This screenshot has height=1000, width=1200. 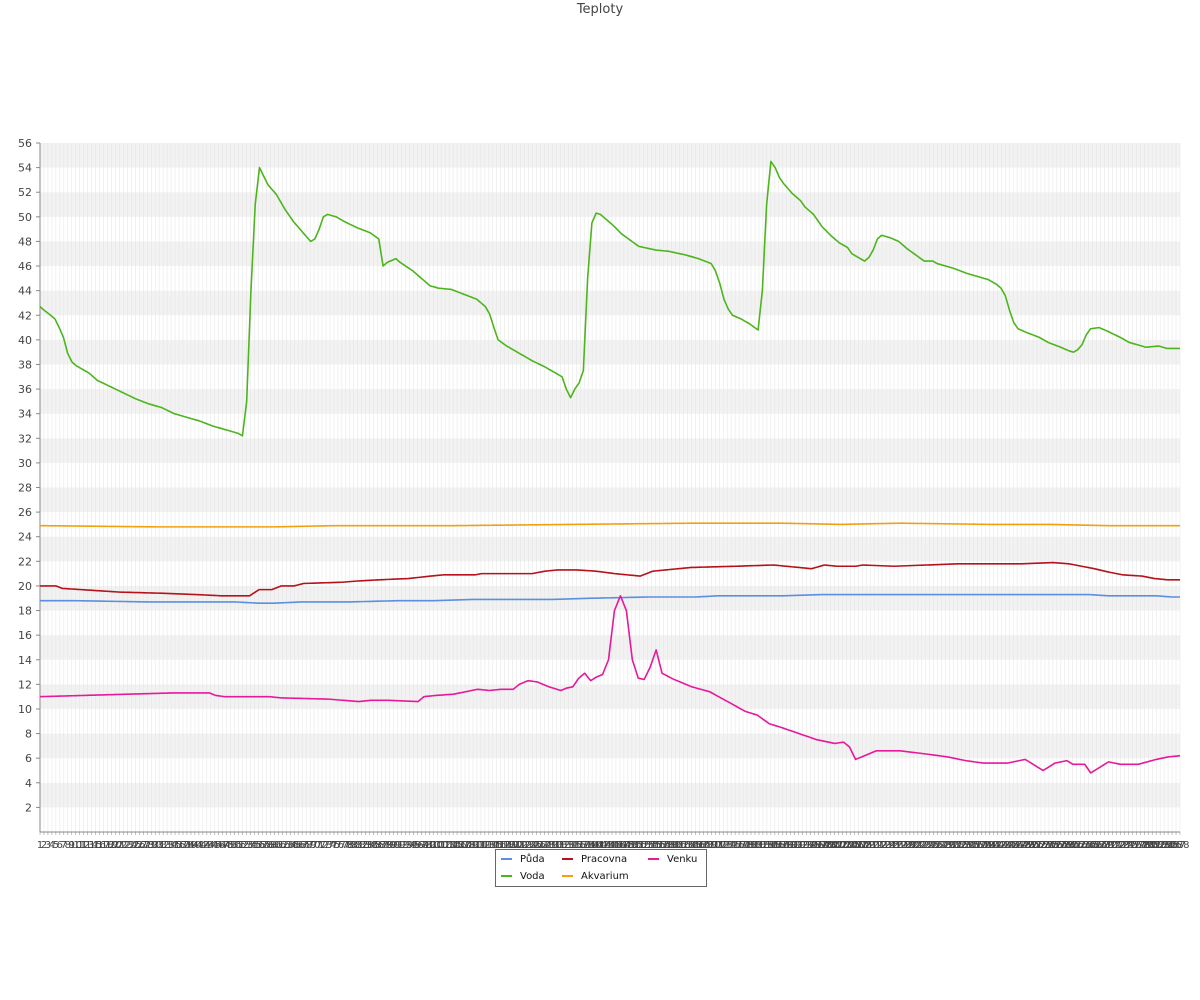 What do you see at coordinates (528, 845) in the screenshot?
I see `x-tick-label: 124` at bounding box center [528, 845].